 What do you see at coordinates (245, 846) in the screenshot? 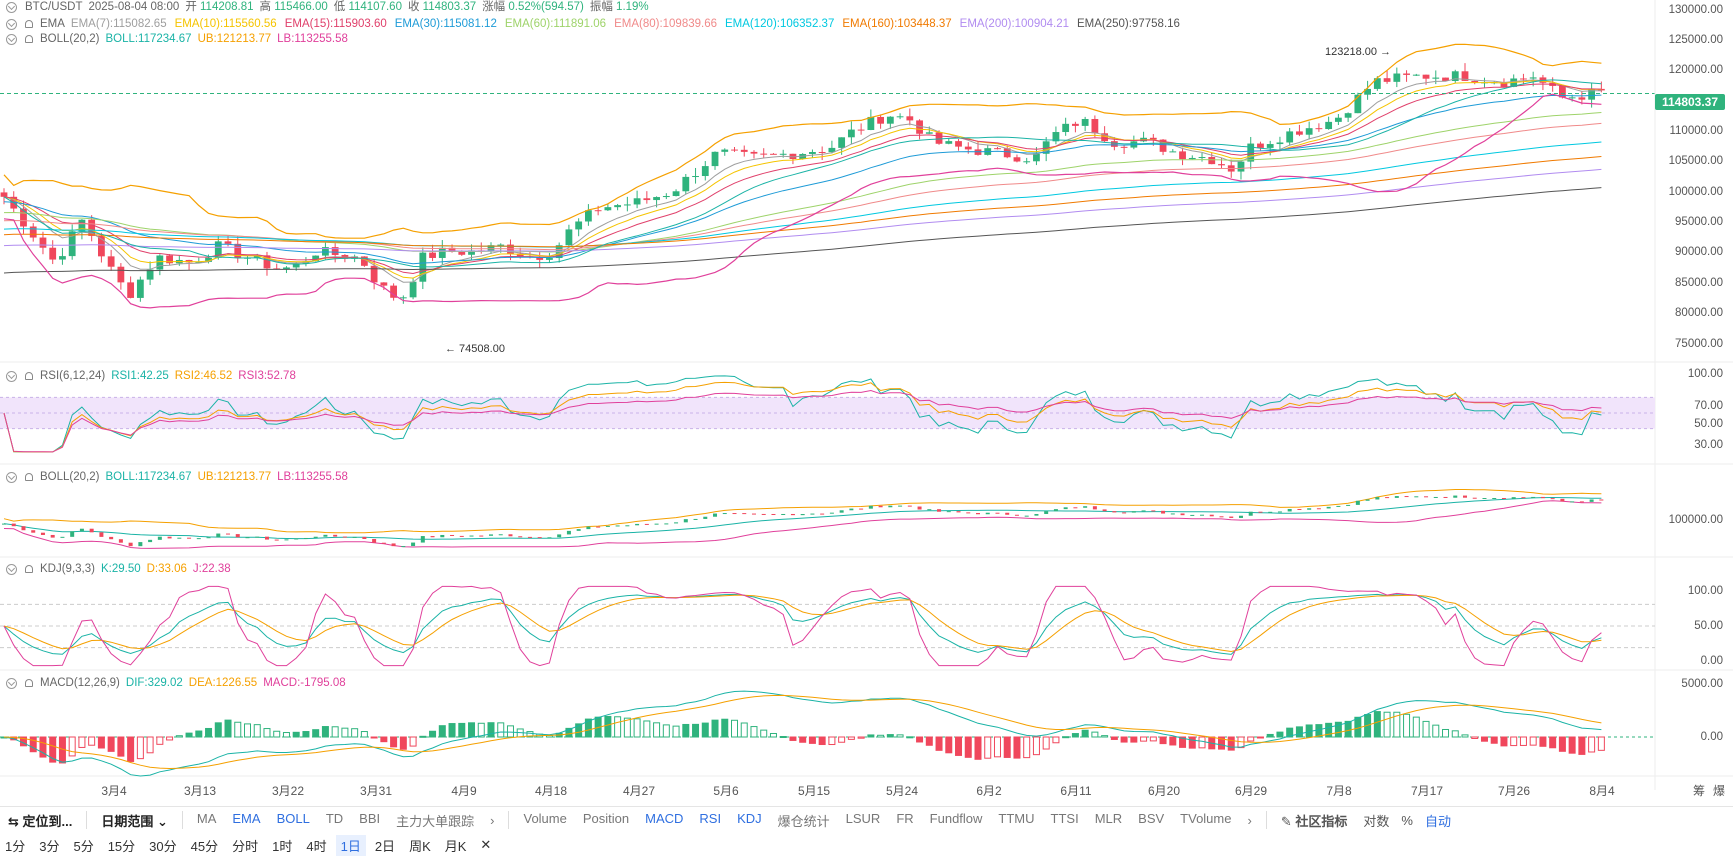
I see `timeframe-6: 分时` at bounding box center [245, 846].